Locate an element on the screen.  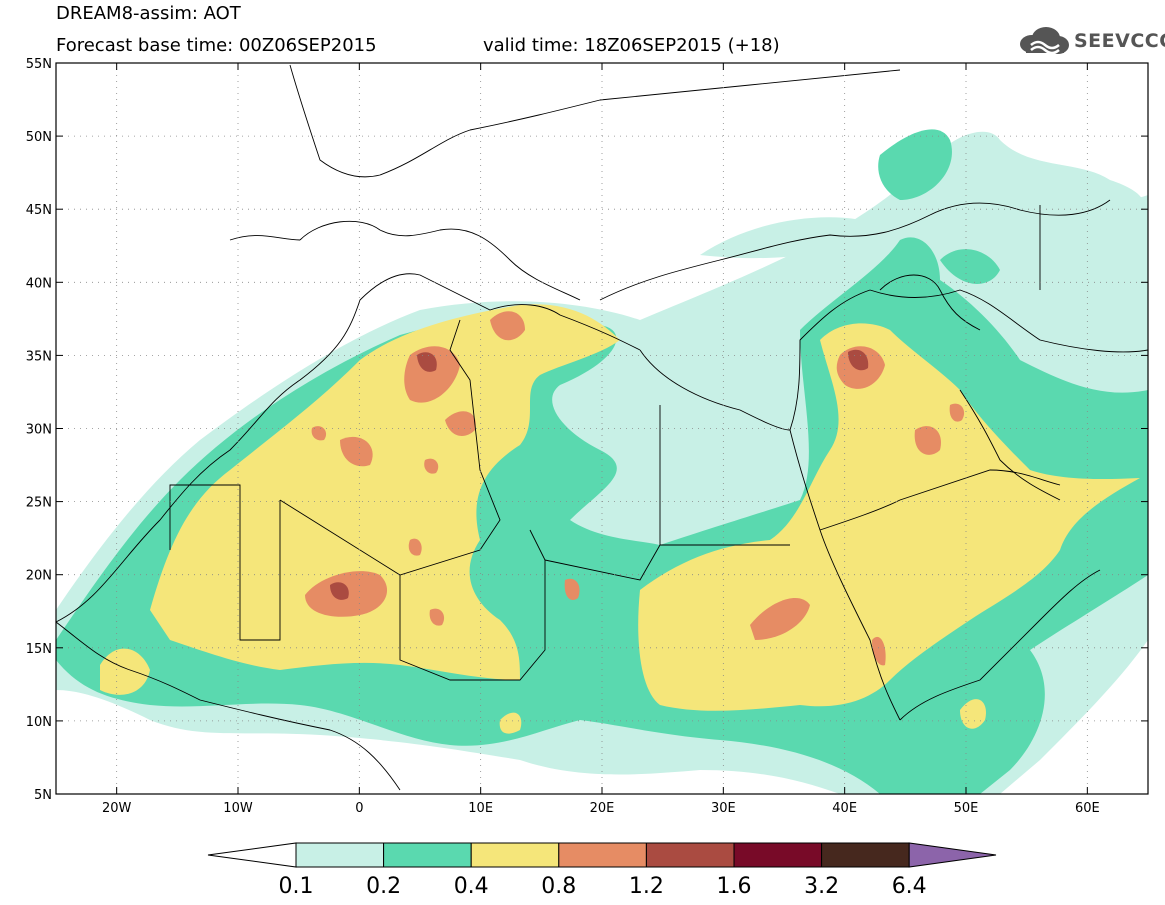
lon-tick-label: 50E is located at coordinates (966, 808).